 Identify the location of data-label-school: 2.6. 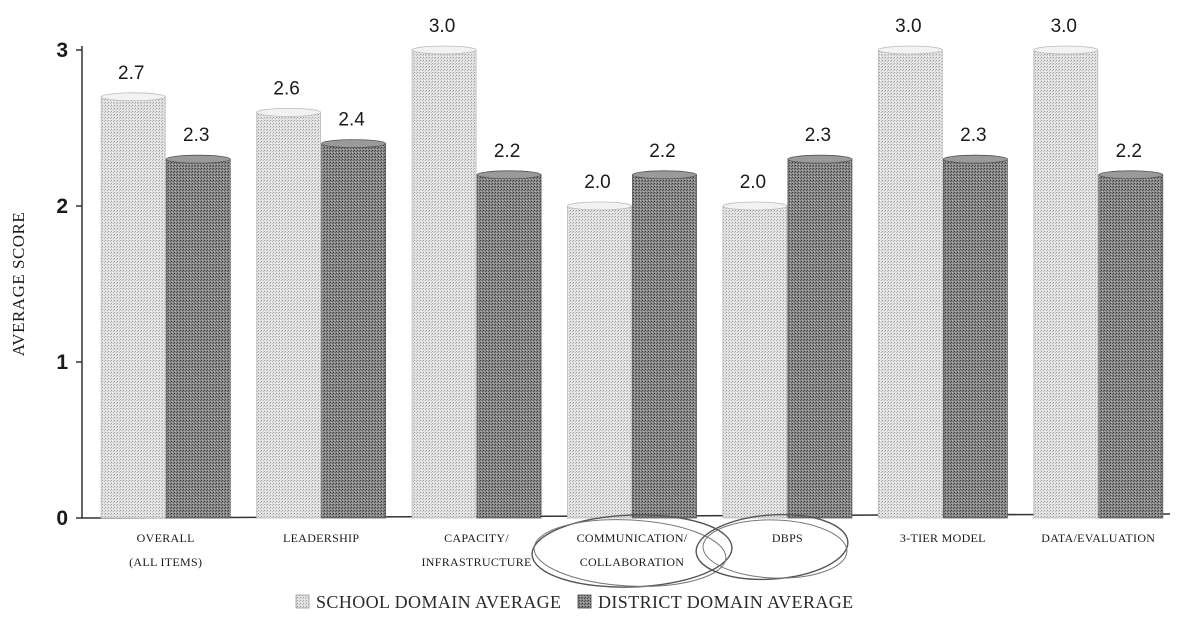
(286, 88).